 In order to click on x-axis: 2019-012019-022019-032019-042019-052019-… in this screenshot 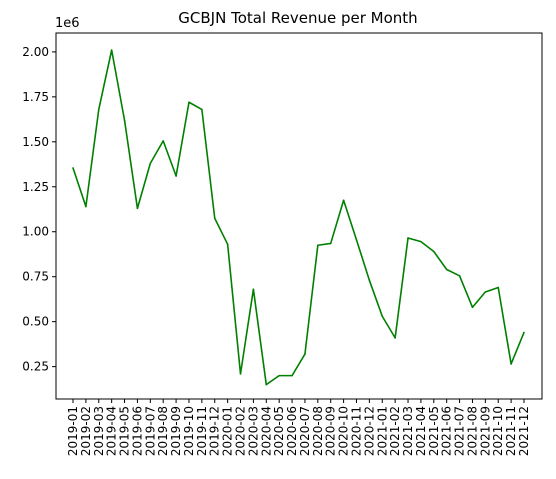, I will do `click(298, 427)`.